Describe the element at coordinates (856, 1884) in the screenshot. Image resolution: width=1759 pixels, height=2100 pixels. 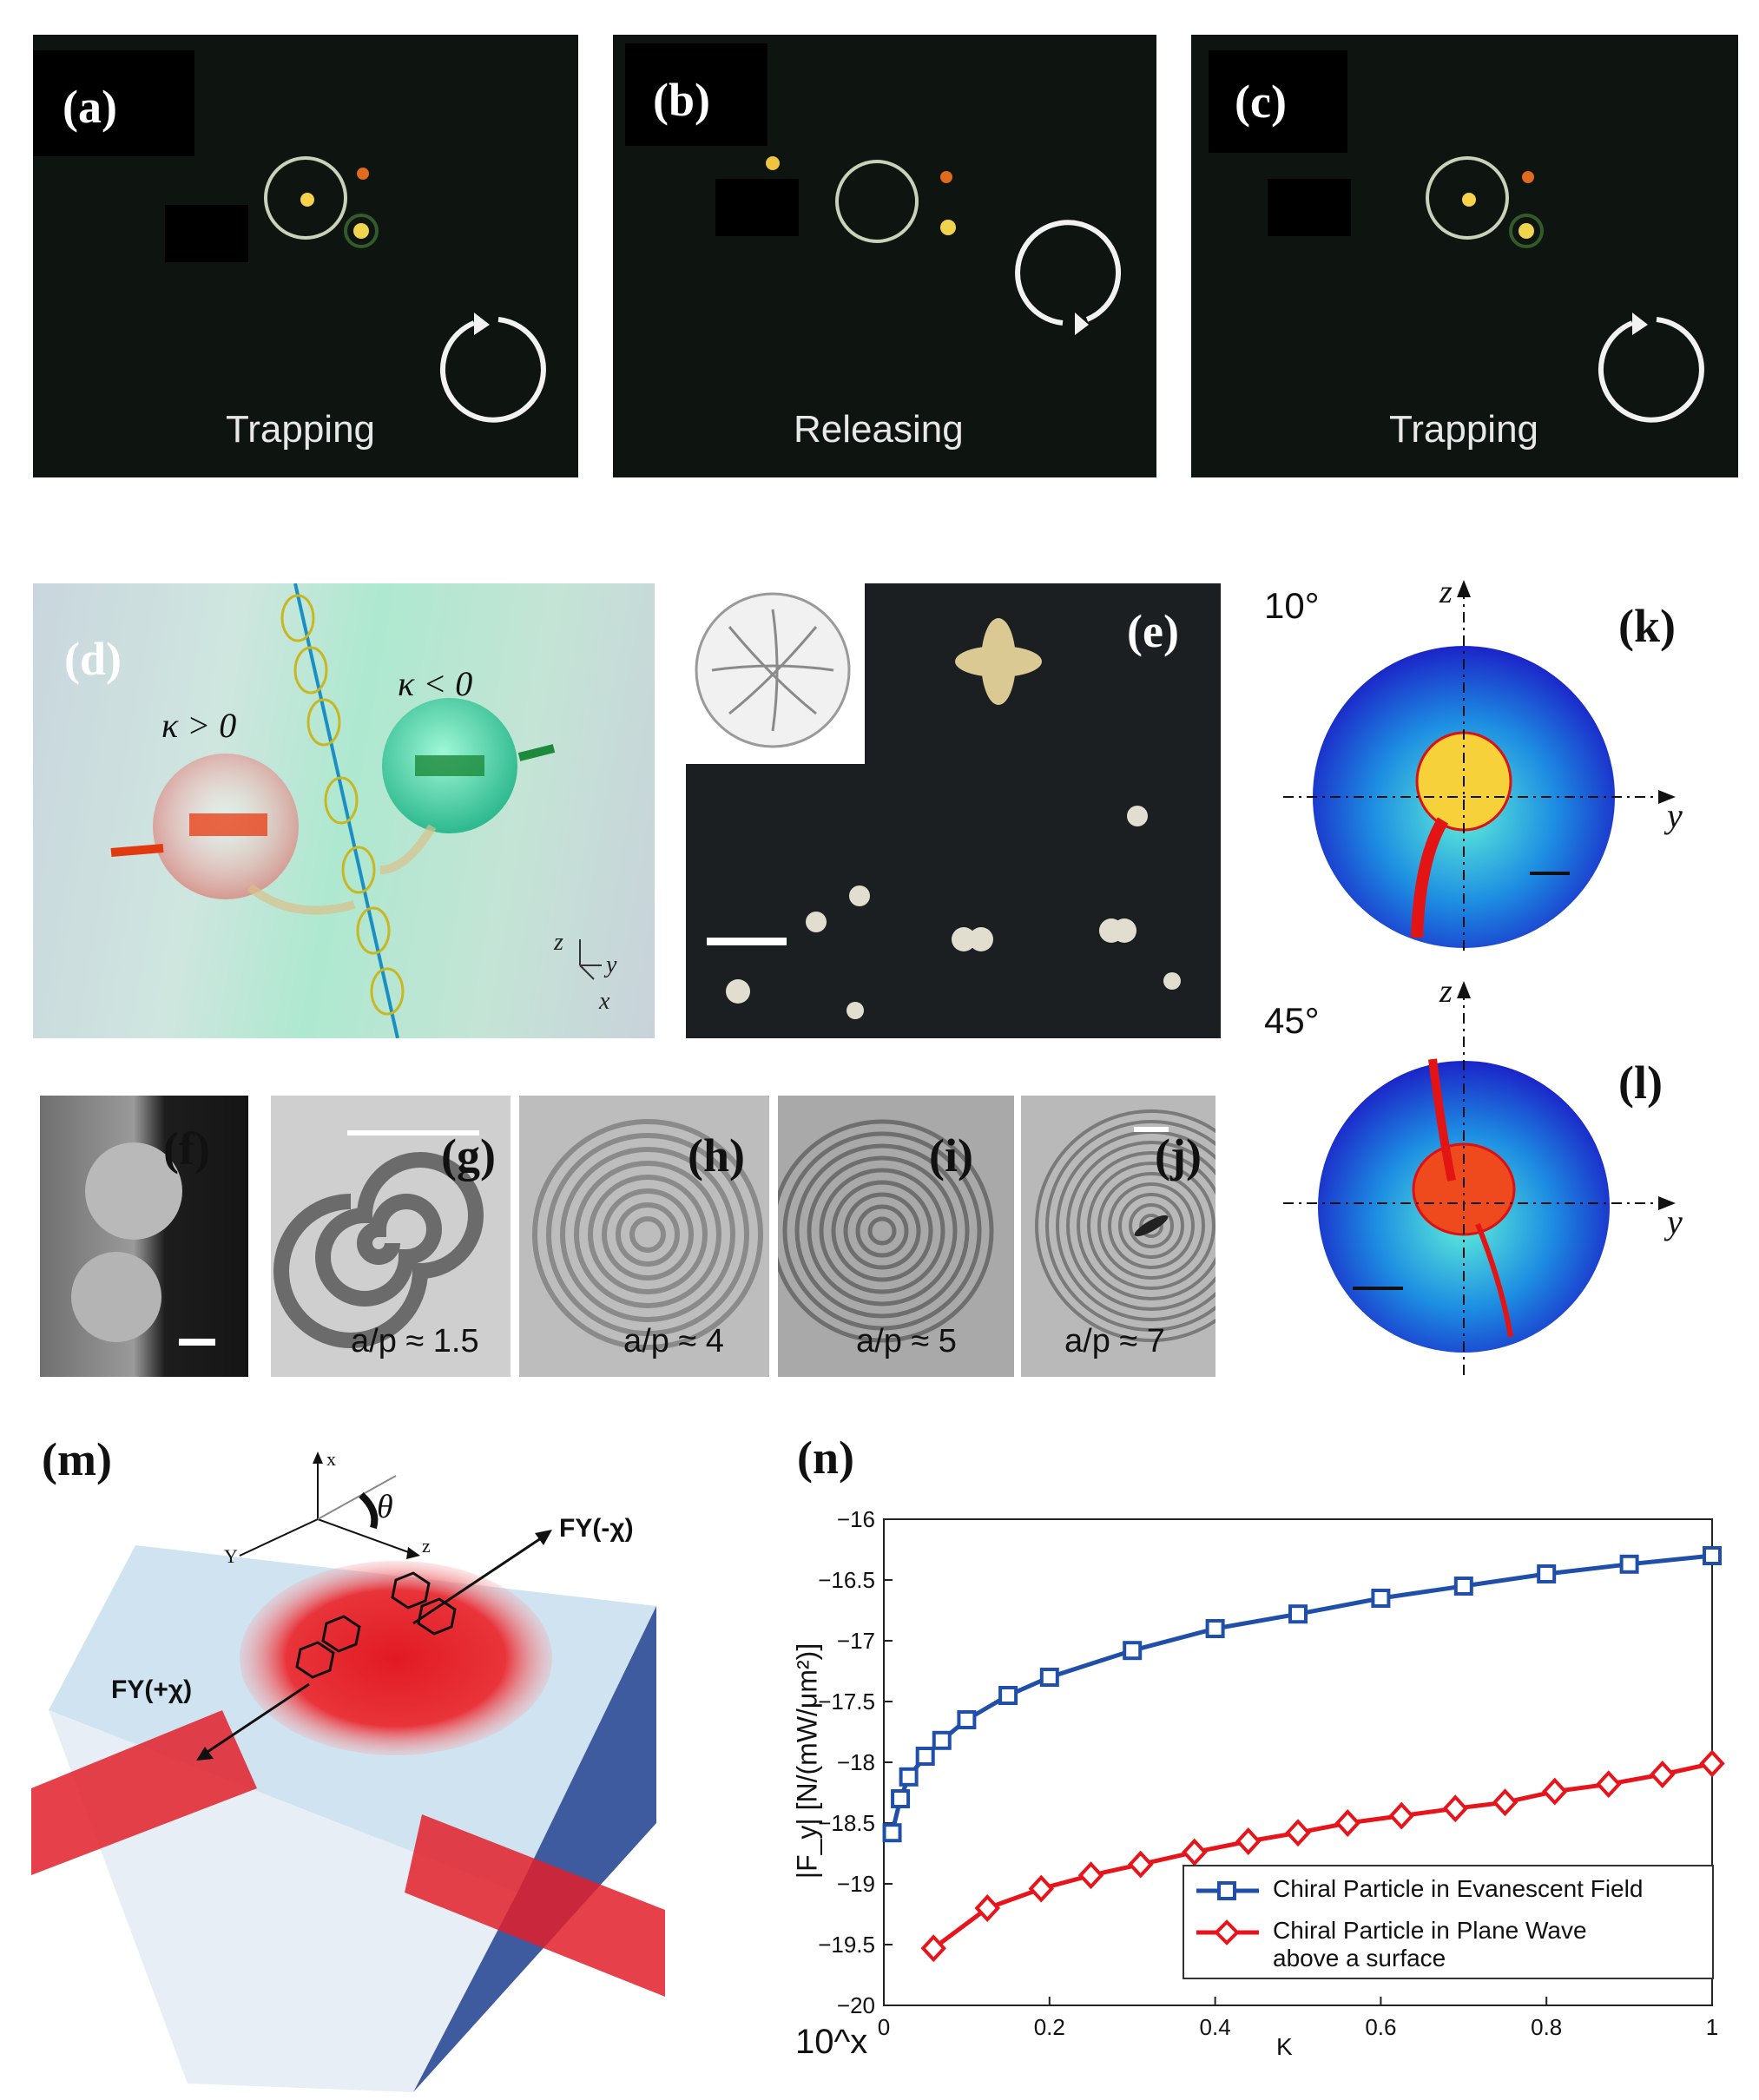
I see `y-tick-label: −19` at that location.